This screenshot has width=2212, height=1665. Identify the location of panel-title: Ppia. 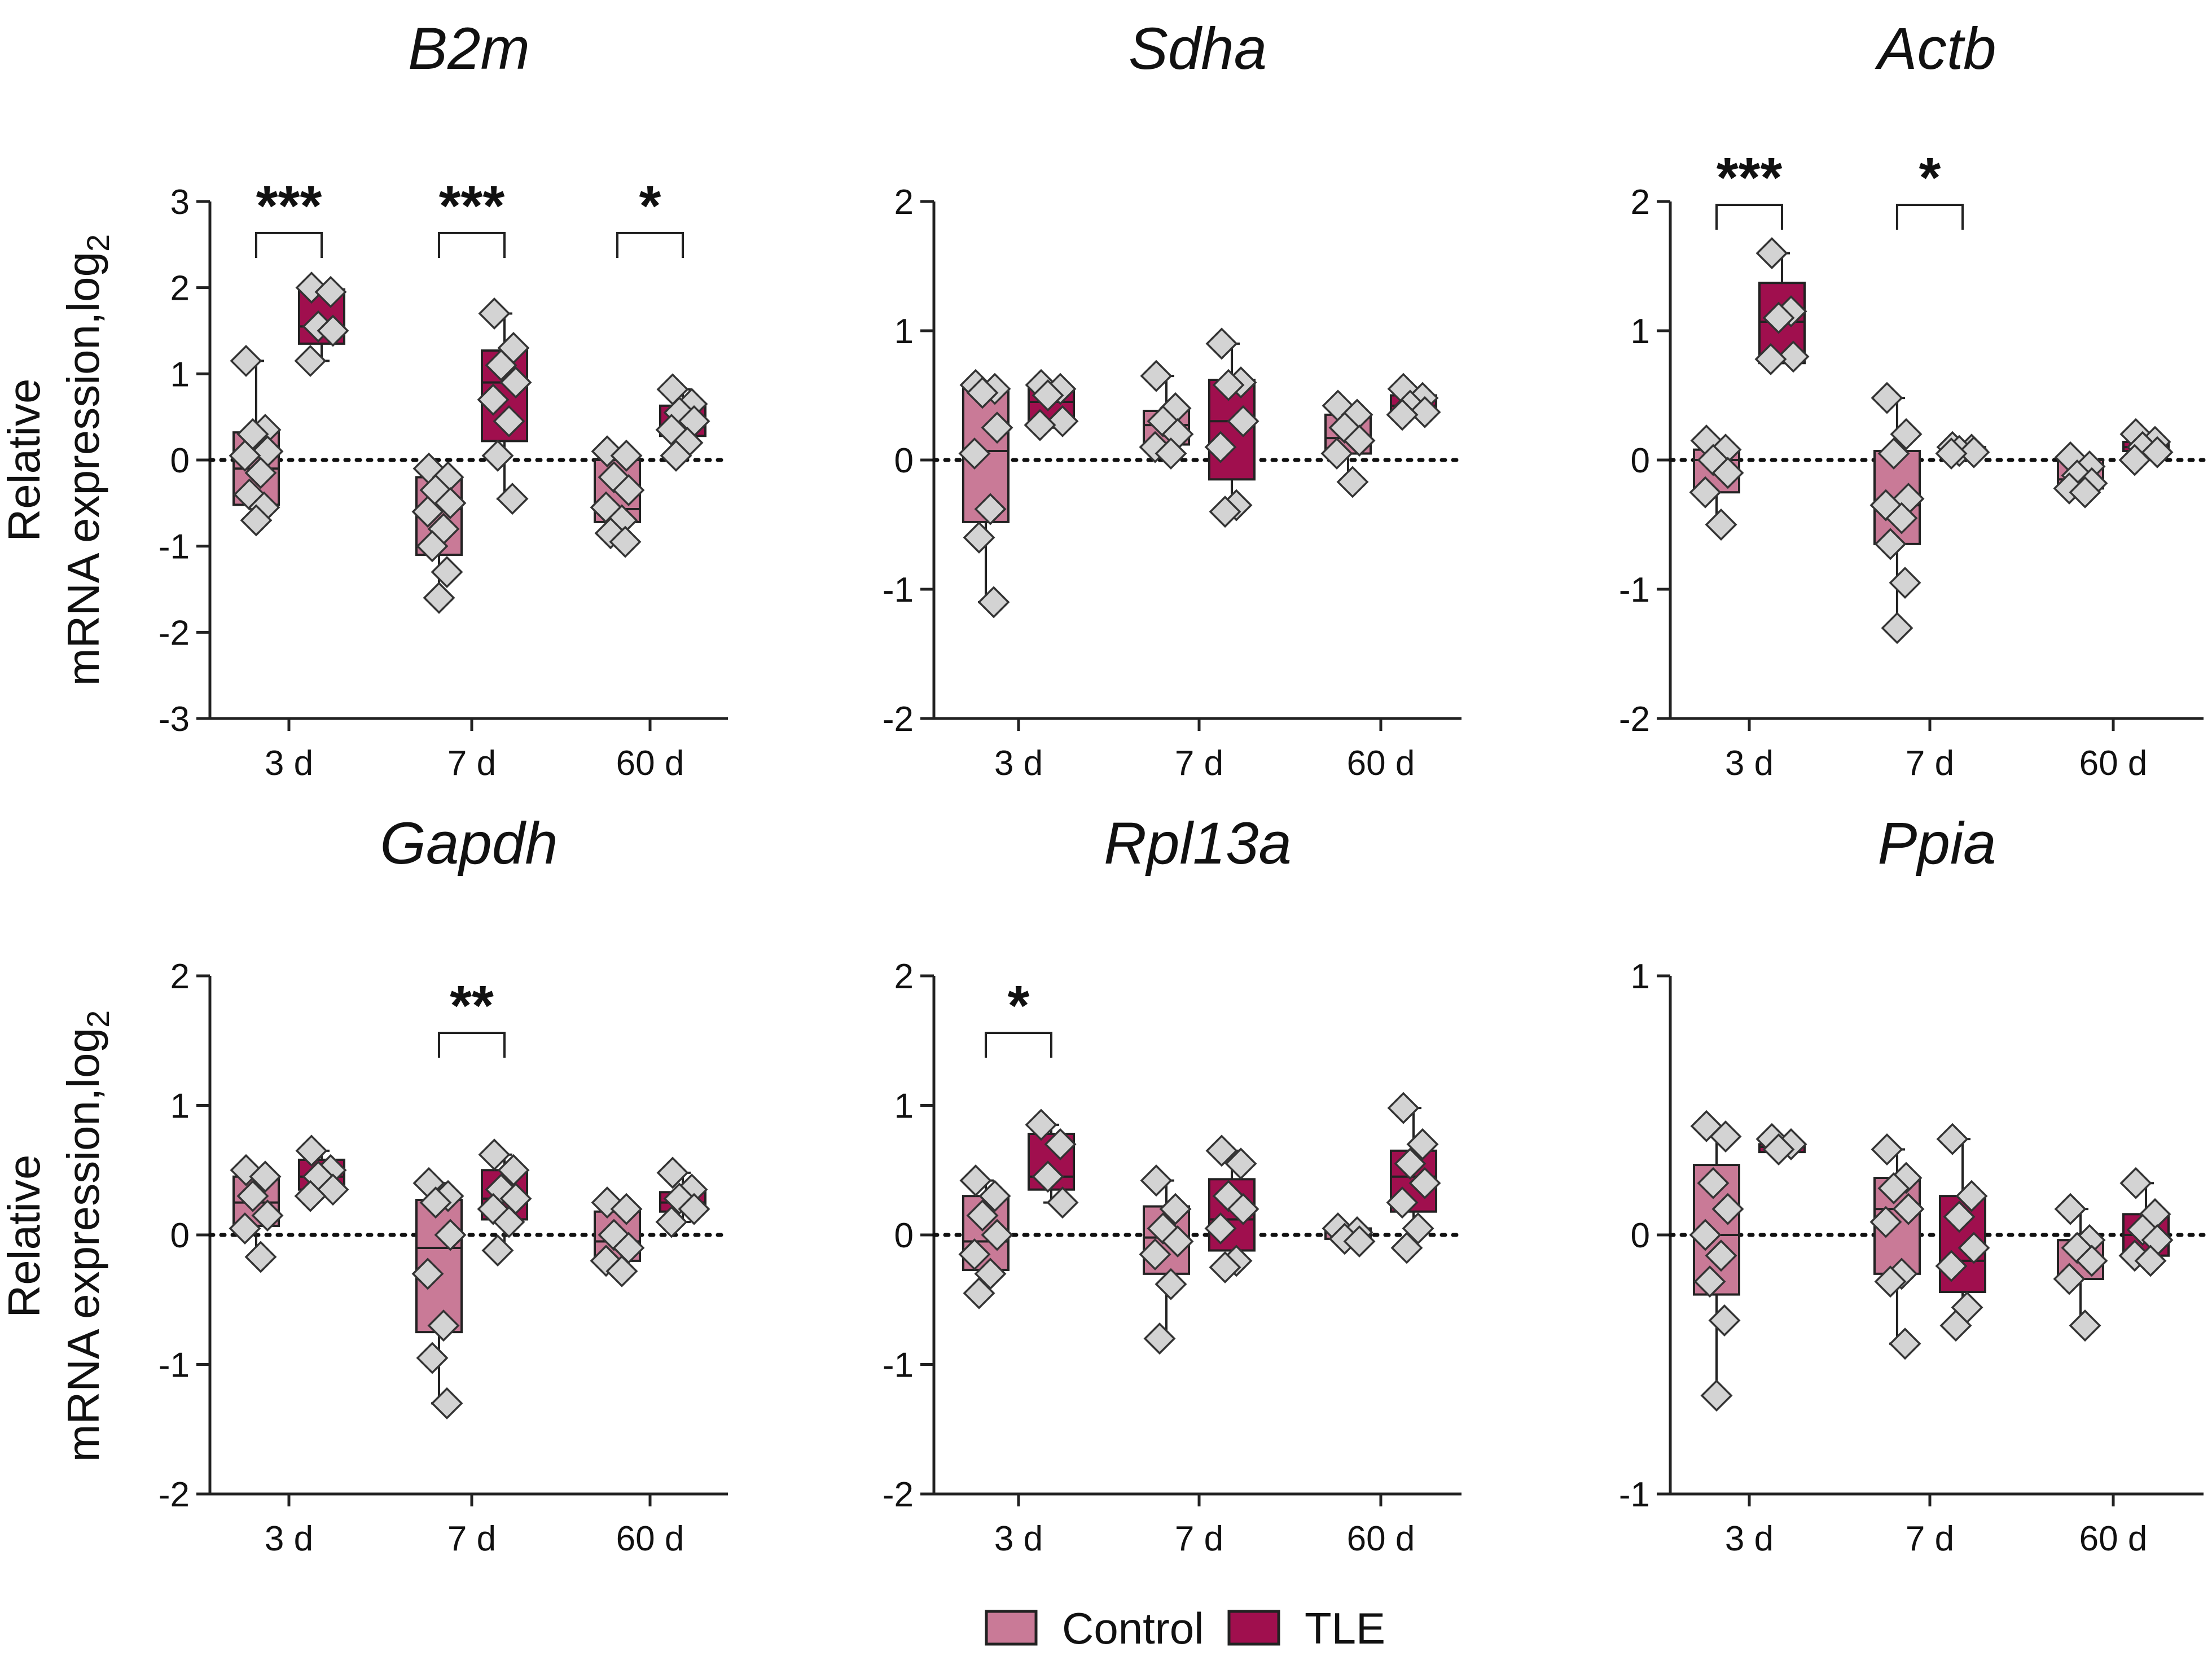
(1936, 843).